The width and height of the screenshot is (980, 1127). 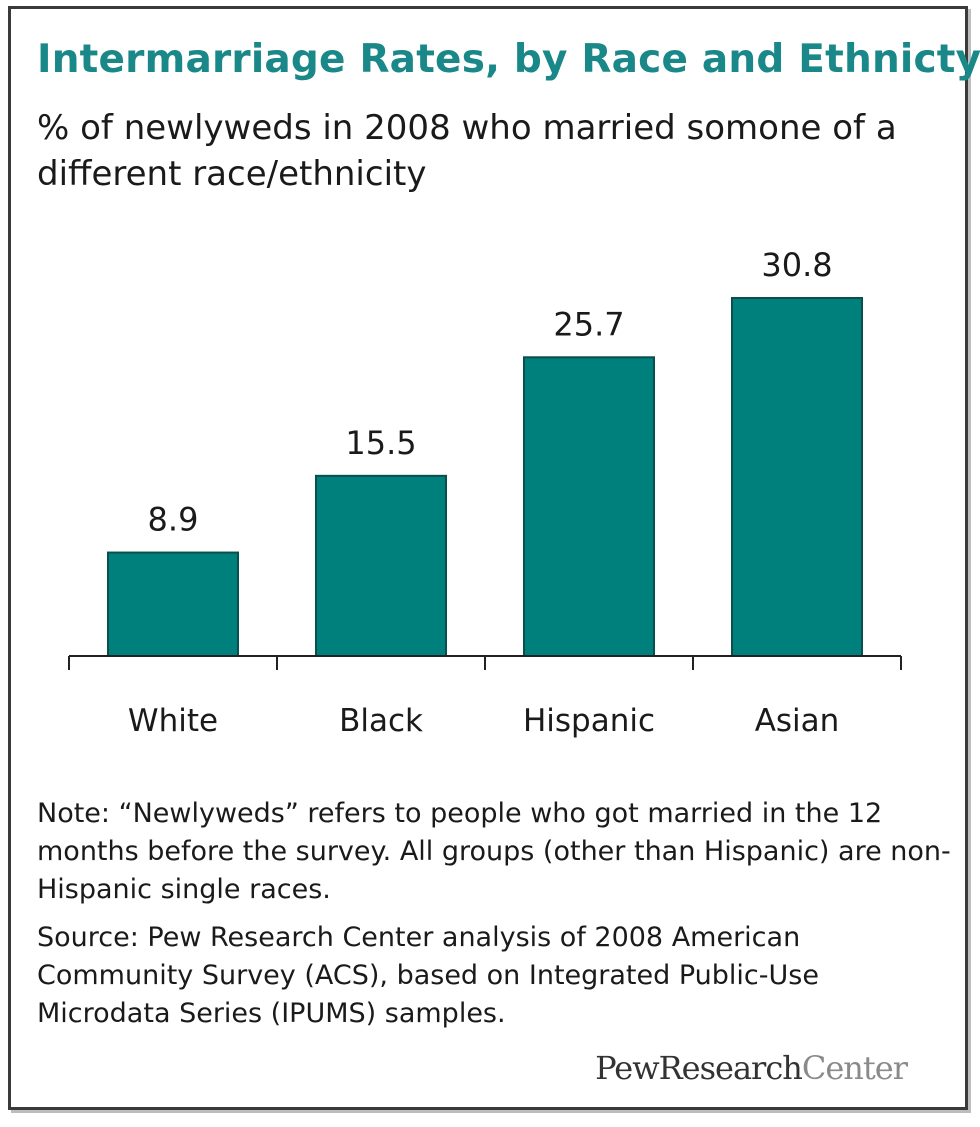 I want to click on bar-black, so click(x=381, y=566).